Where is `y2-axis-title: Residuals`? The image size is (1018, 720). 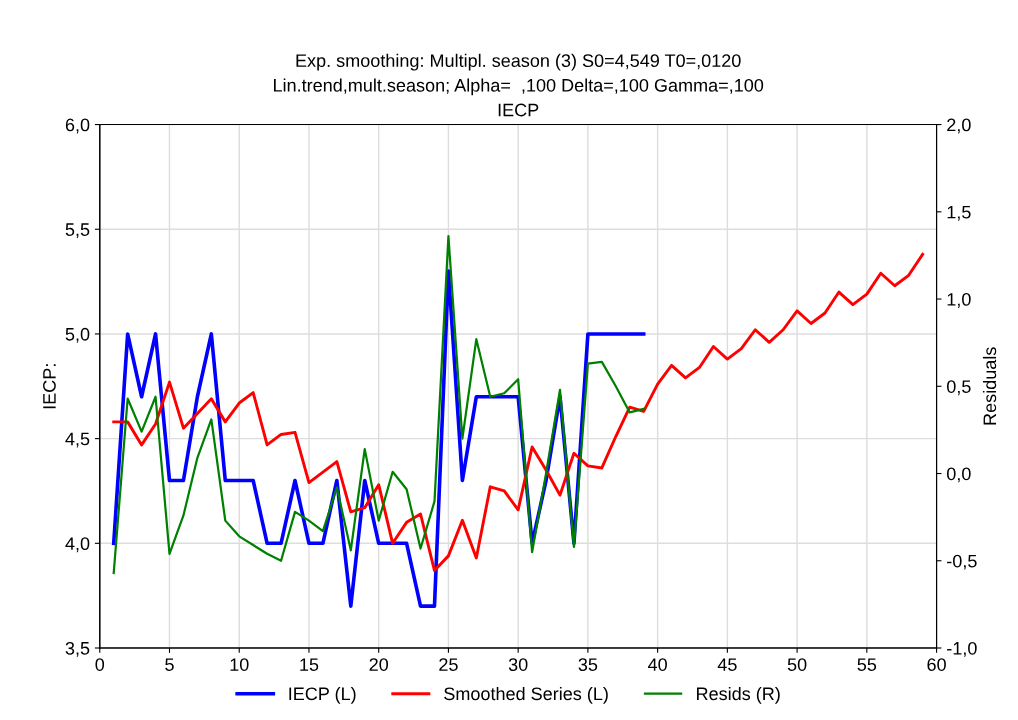 y2-axis-title: Residuals is located at coordinates (989, 386).